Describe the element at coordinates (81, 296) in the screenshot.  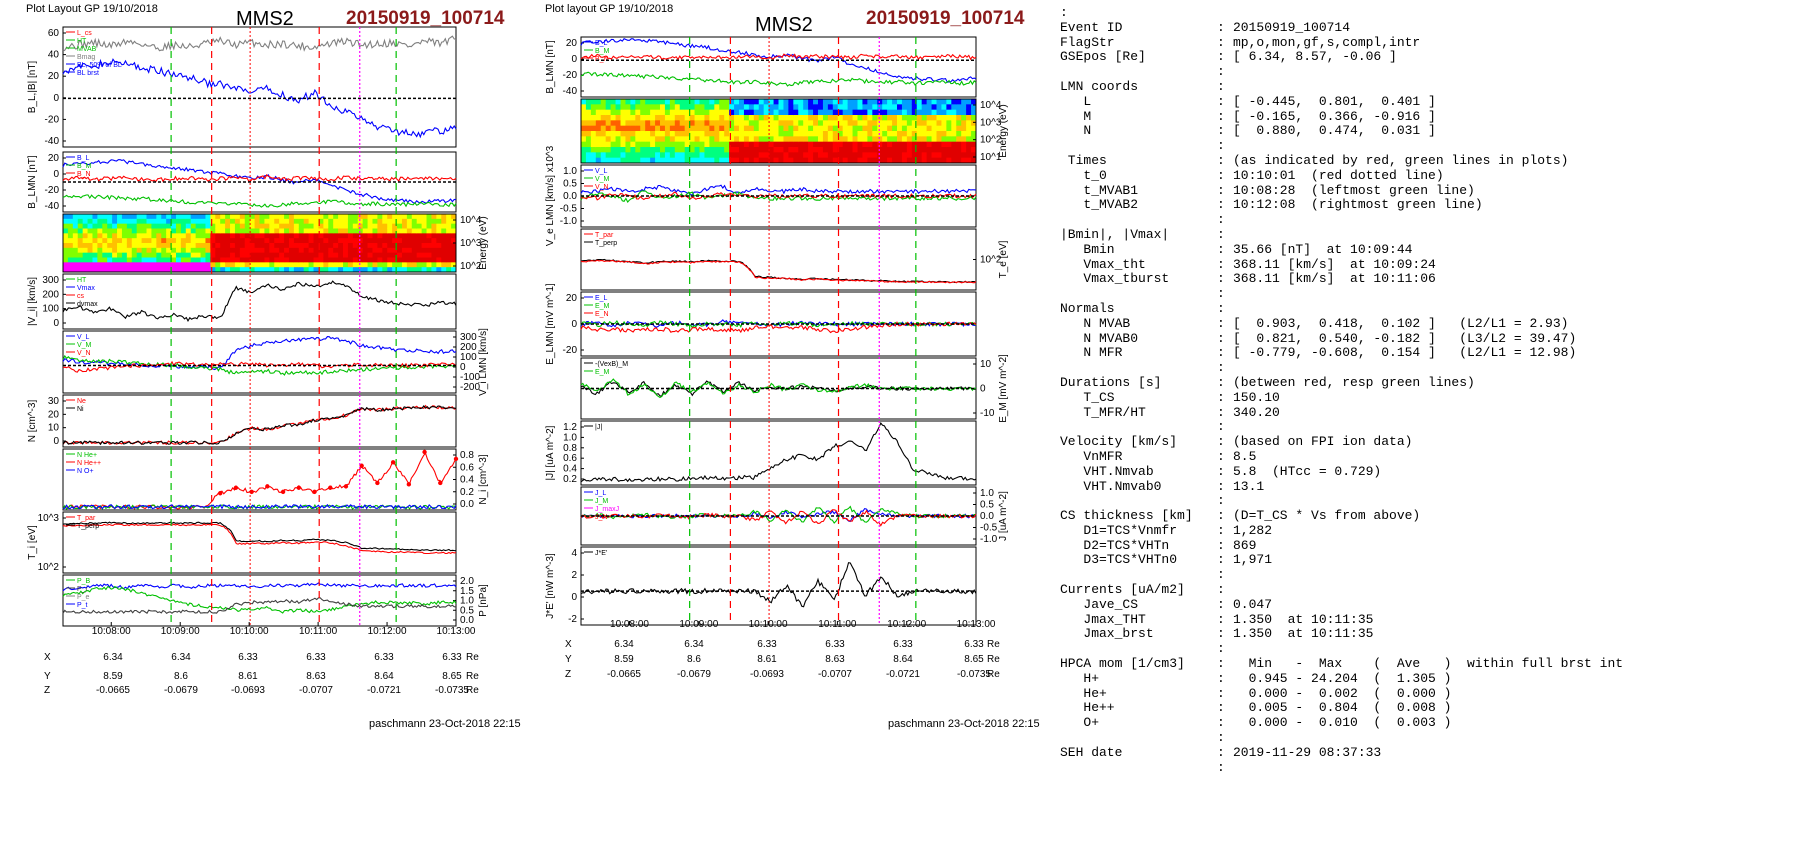
I see `legend-label: cs` at that location.